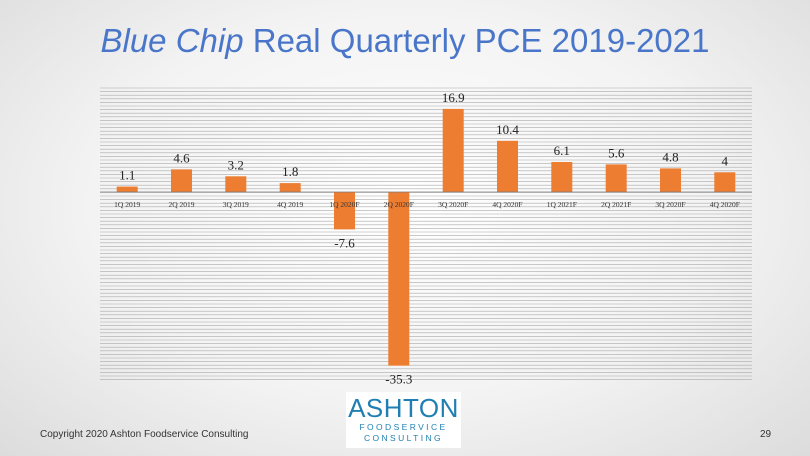 The width and height of the screenshot is (810, 456). What do you see at coordinates (172, 40) in the screenshot?
I see `title-italic: Blue Chip` at bounding box center [172, 40].